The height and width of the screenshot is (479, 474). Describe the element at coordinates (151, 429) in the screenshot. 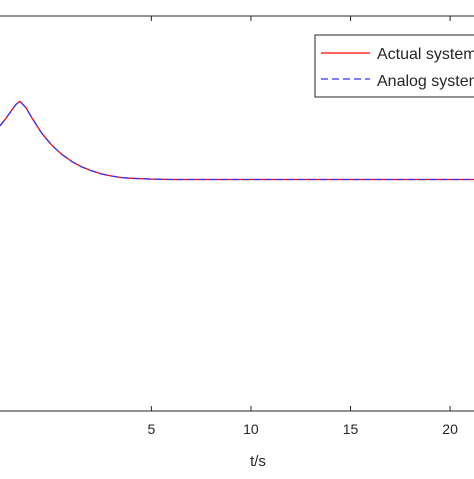

I see `x-tick-label: 5` at that location.